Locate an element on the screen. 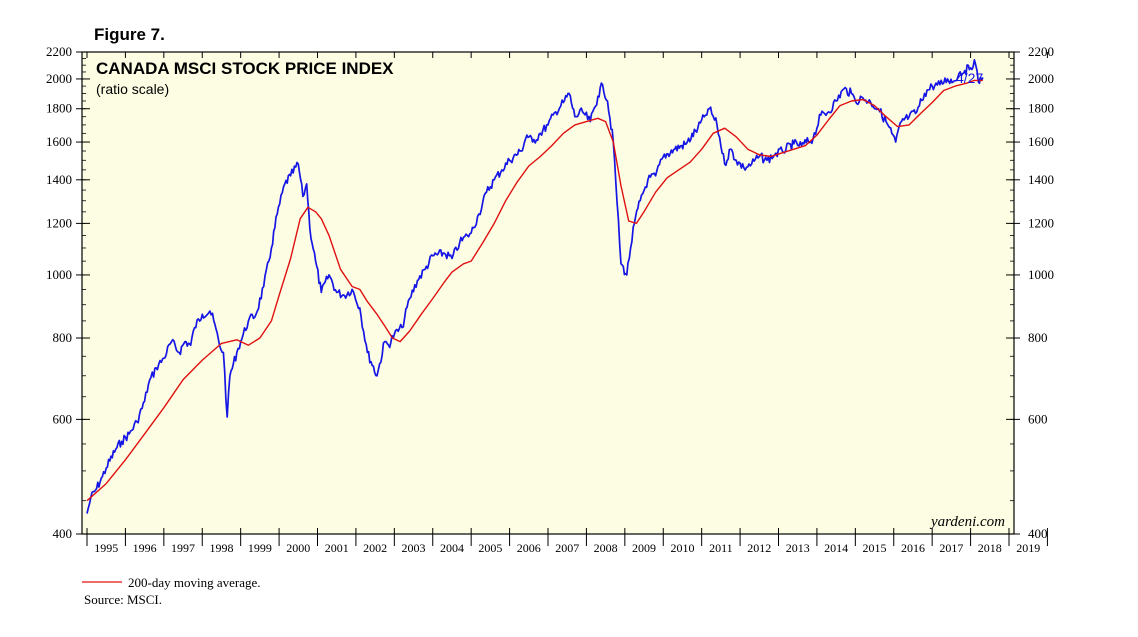 Image resolution: width=1138 pixels, height=637 pixels. x-tick-label: 2017 is located at coordinates (951, 548).